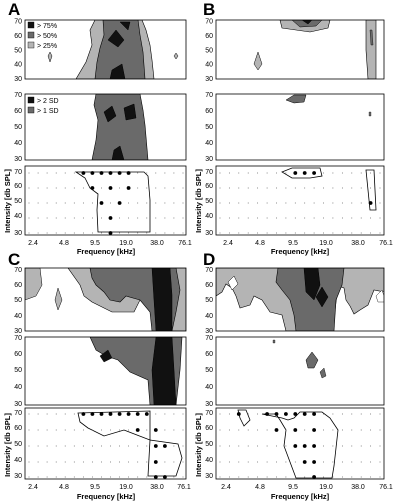 This screenshot has width=400, height=504. What do you see at coordinates (300, 371) in the screenshot?
I see `contour-plot-d-mid` at bounding box center [300, 371].